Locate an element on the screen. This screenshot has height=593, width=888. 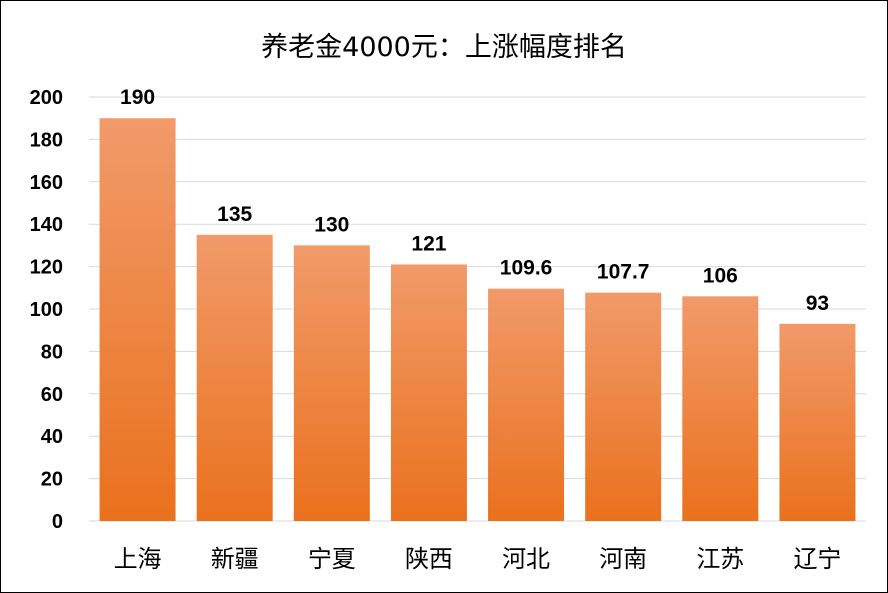
data-label: 109.6 is located at coordinates (526, 268).